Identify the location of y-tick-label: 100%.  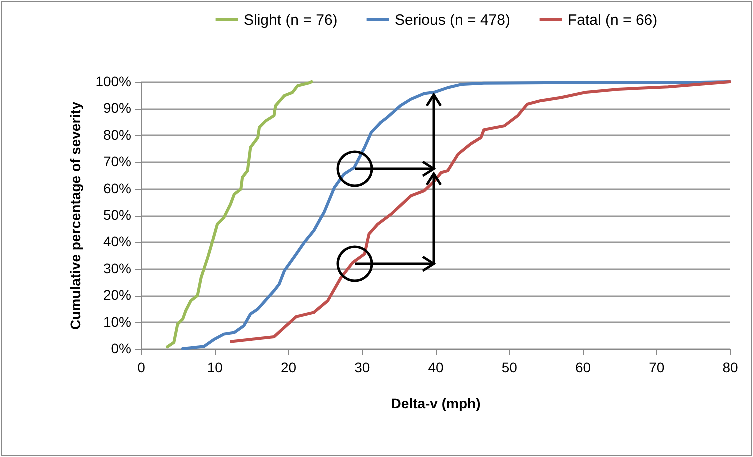
(114, 82).